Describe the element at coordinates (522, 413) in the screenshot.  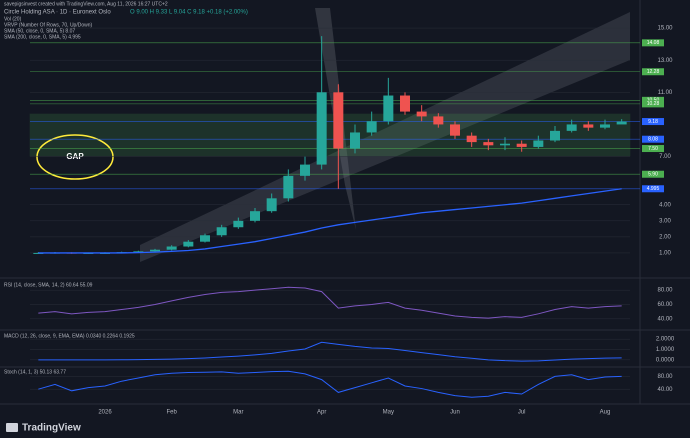
I see `x-tick-label: Jul` at that location.